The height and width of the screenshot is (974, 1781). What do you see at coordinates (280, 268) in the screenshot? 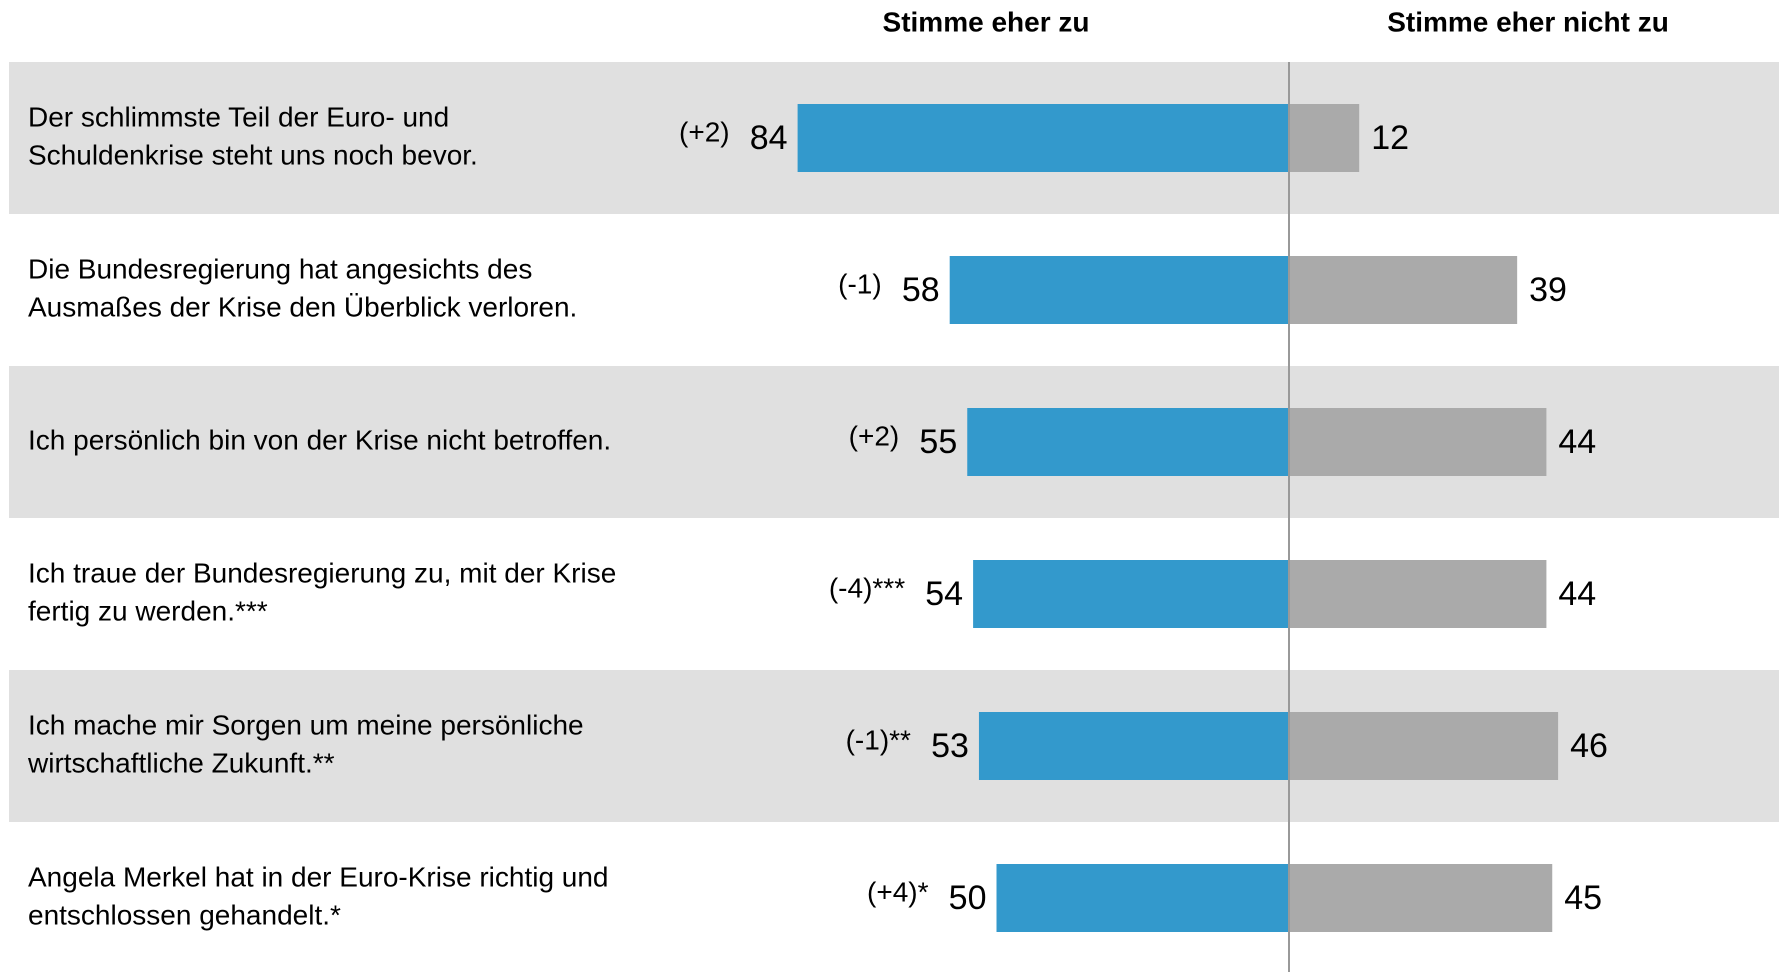
I see `category-label: Die Bundesregierung hat angesichts des` at bounding box center [280, 268].